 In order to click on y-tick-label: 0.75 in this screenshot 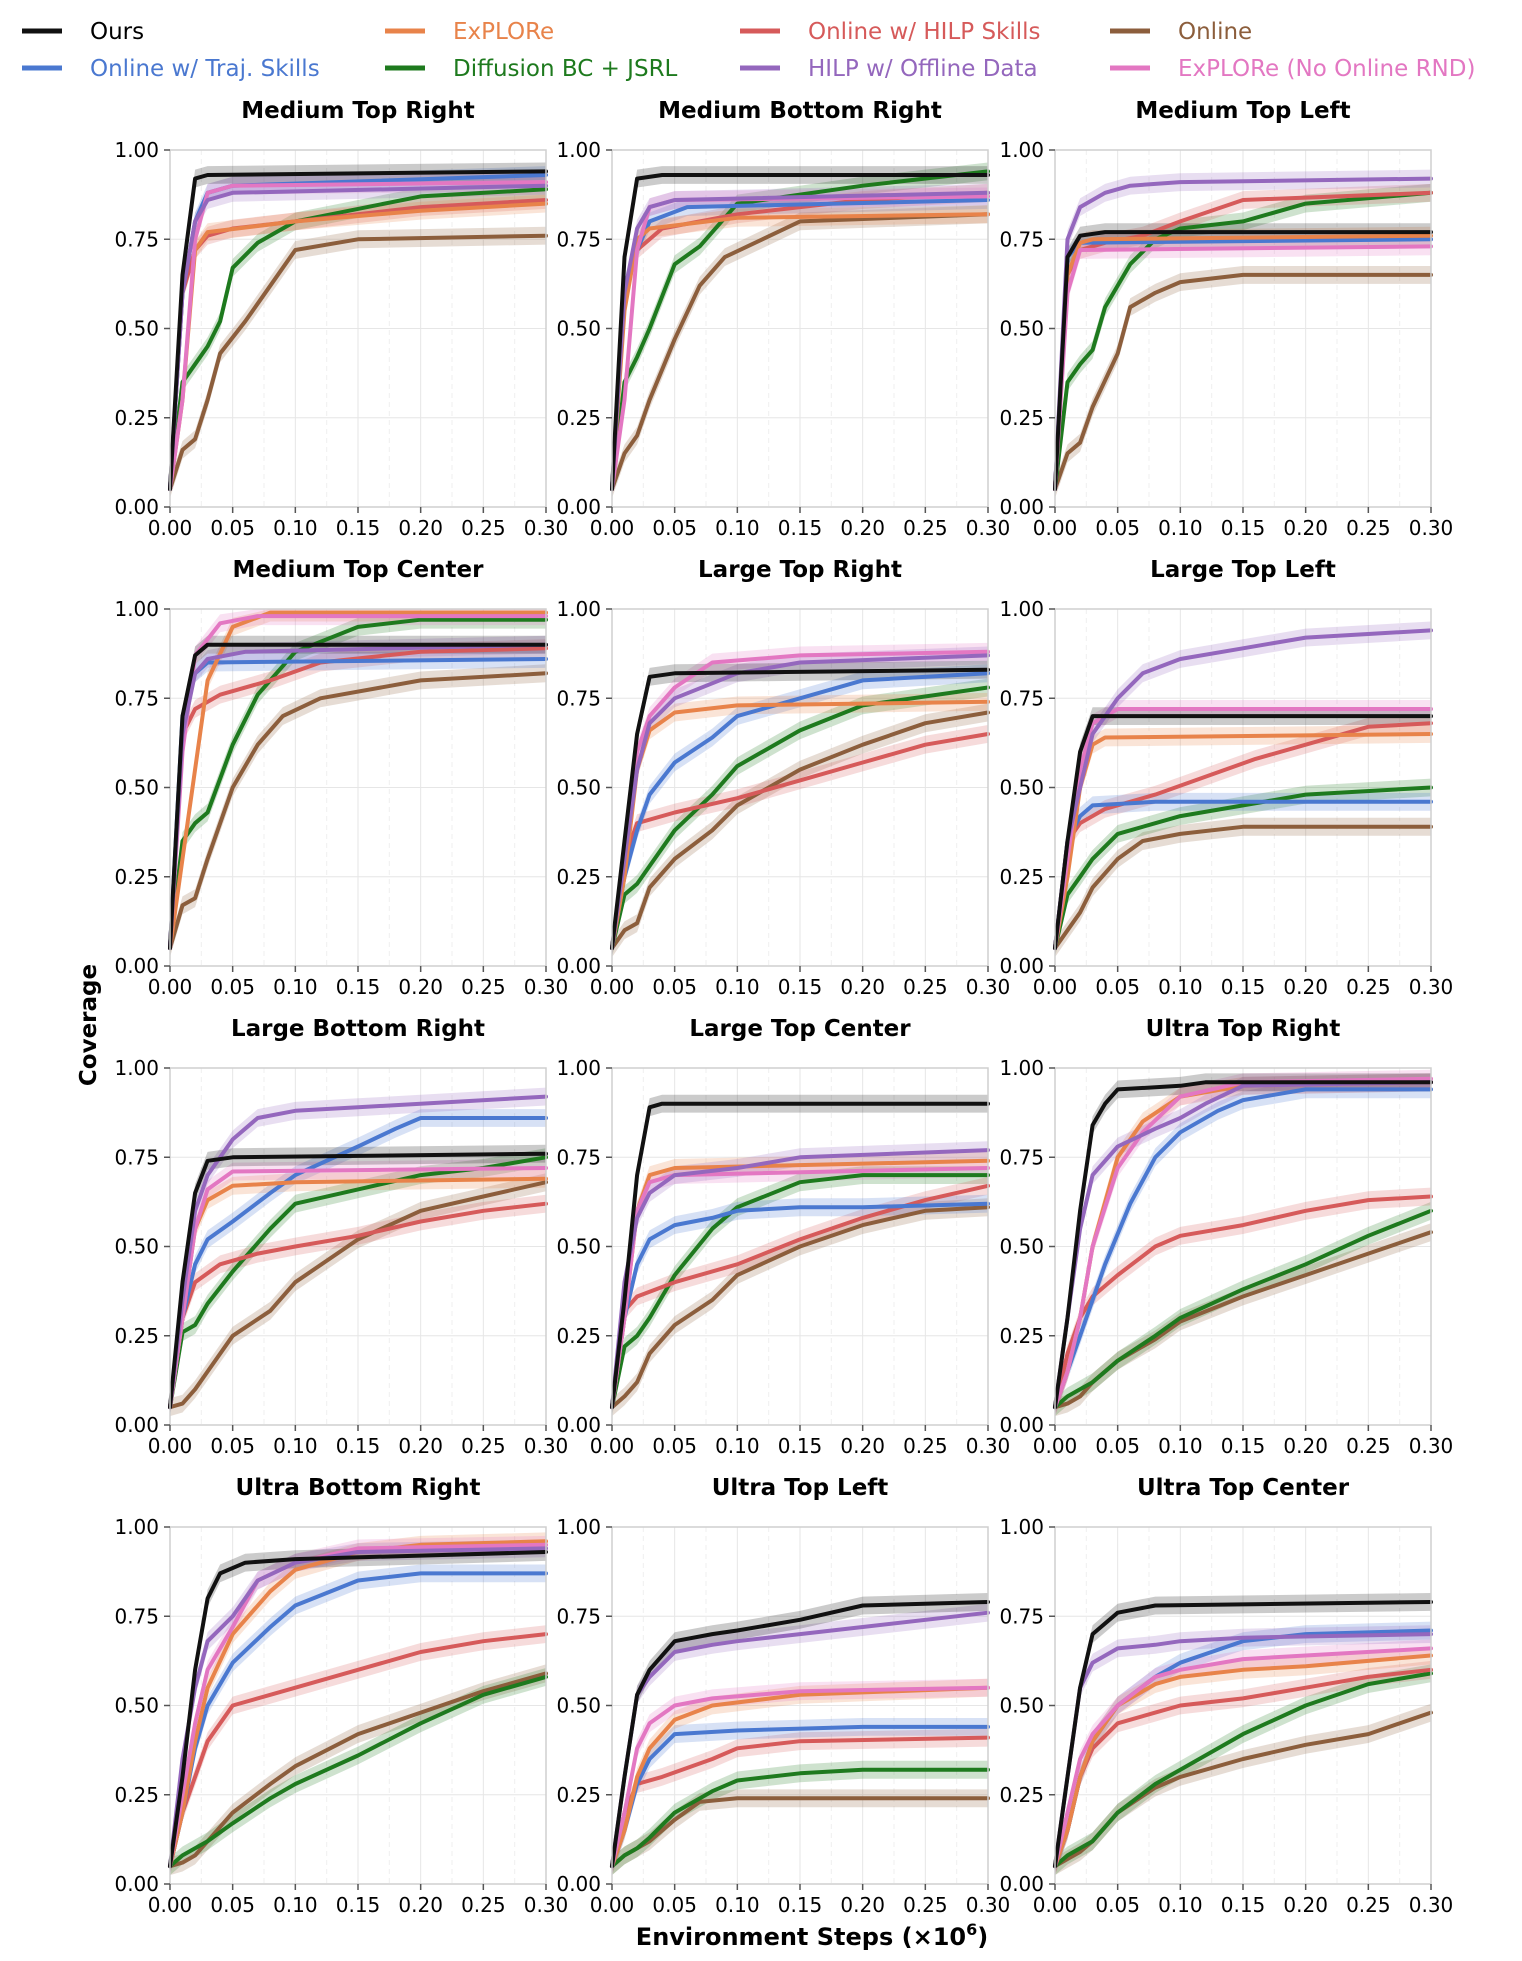, I will do `click(578, 239)`.